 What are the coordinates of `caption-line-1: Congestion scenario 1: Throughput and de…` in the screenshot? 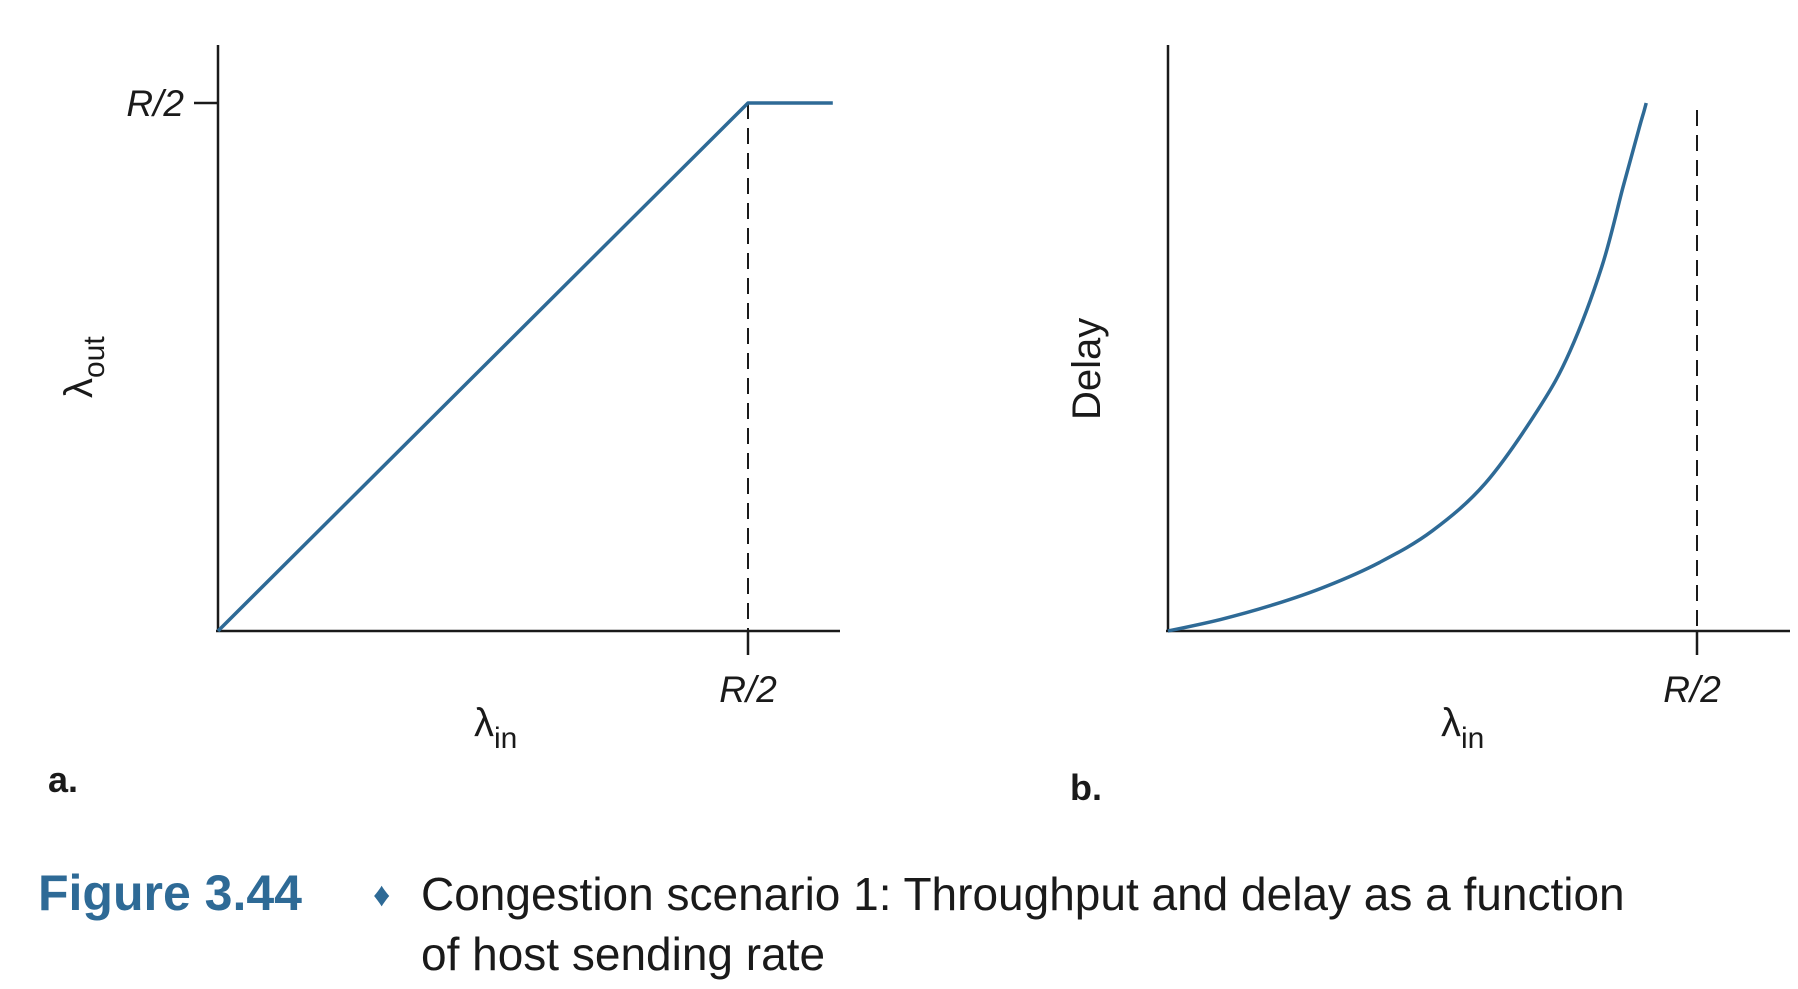 It's located at (1023, 894).